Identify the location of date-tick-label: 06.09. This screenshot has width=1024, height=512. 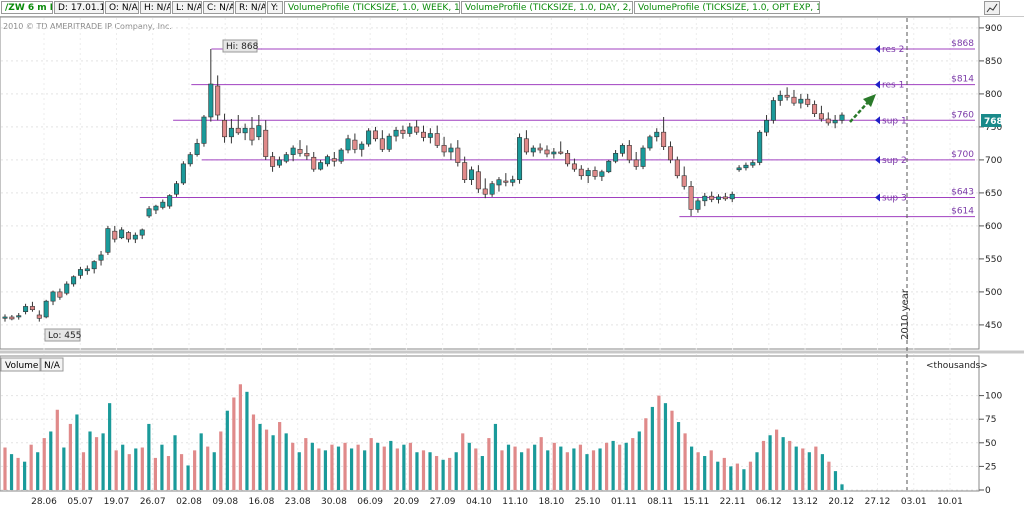
(370, 502).